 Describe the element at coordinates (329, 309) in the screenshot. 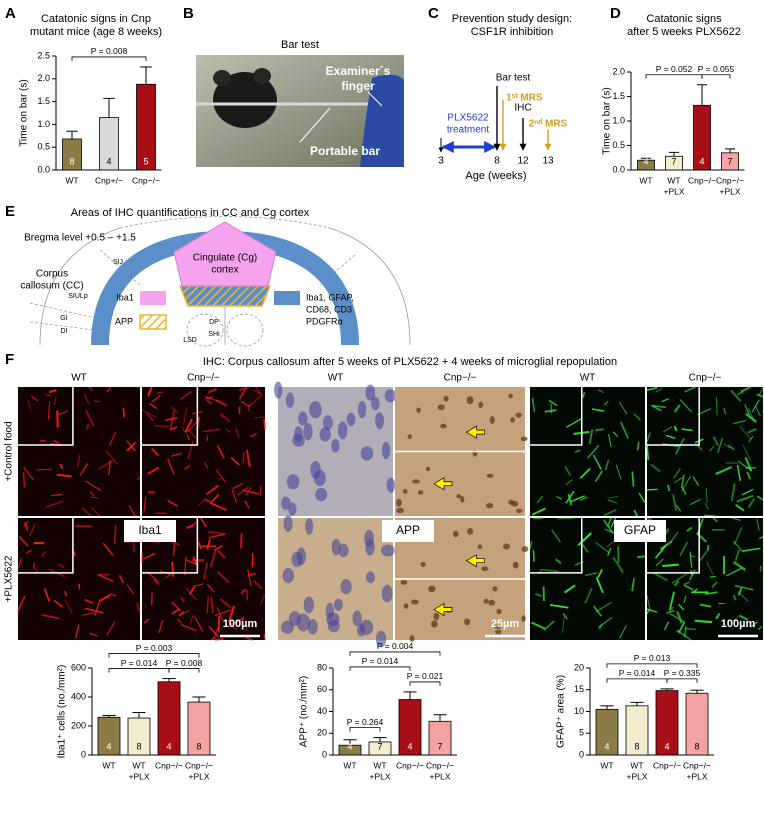

I see `legend-label: CD68, CD3` at that location.